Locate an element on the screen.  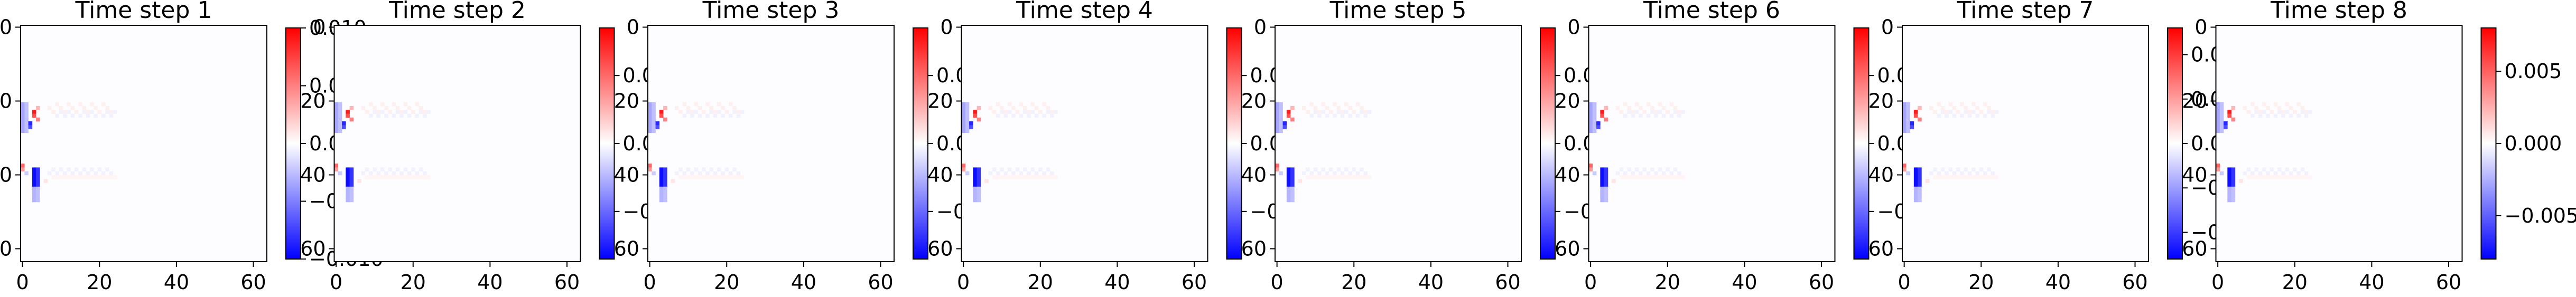
colorbar-tick-label: 0.000 is located at coordinates (2533, 143).